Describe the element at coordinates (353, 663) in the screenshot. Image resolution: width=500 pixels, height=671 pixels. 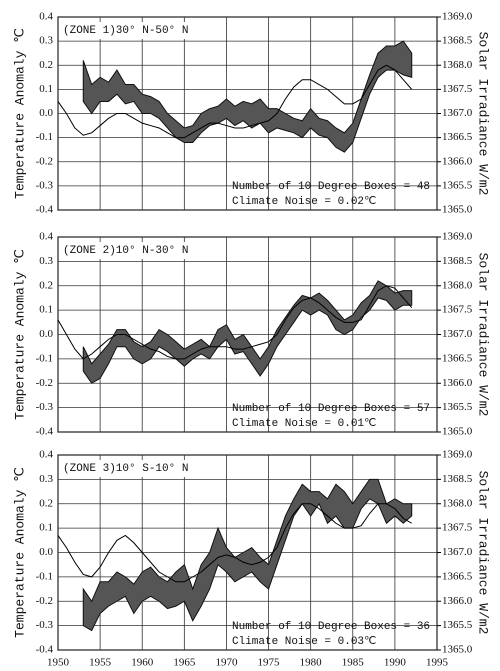
I see `x-tick-label: 1985` at that location.